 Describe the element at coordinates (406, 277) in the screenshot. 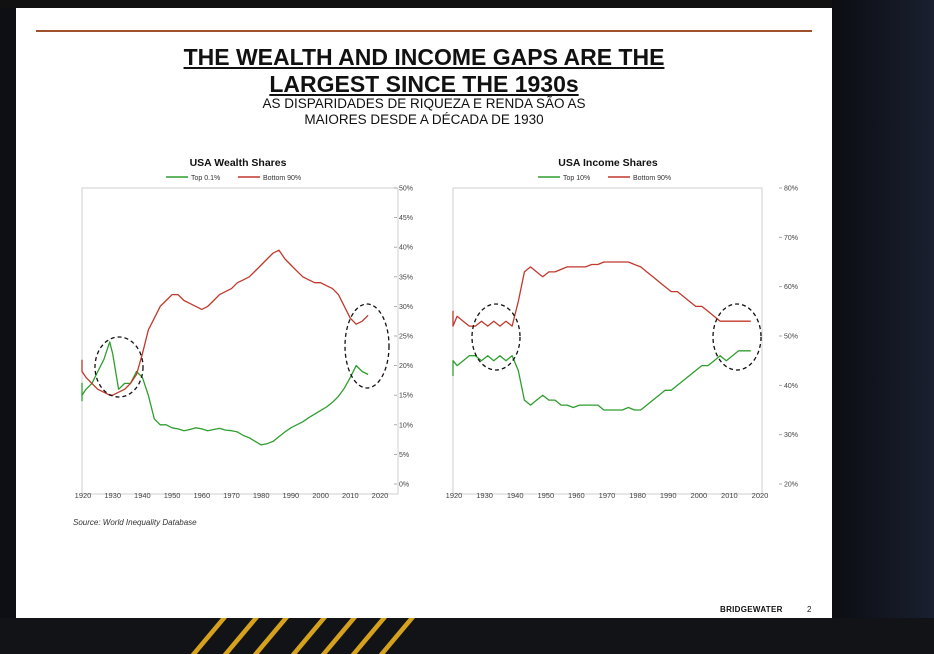

I see `y-tick-label: 35%` at that location.